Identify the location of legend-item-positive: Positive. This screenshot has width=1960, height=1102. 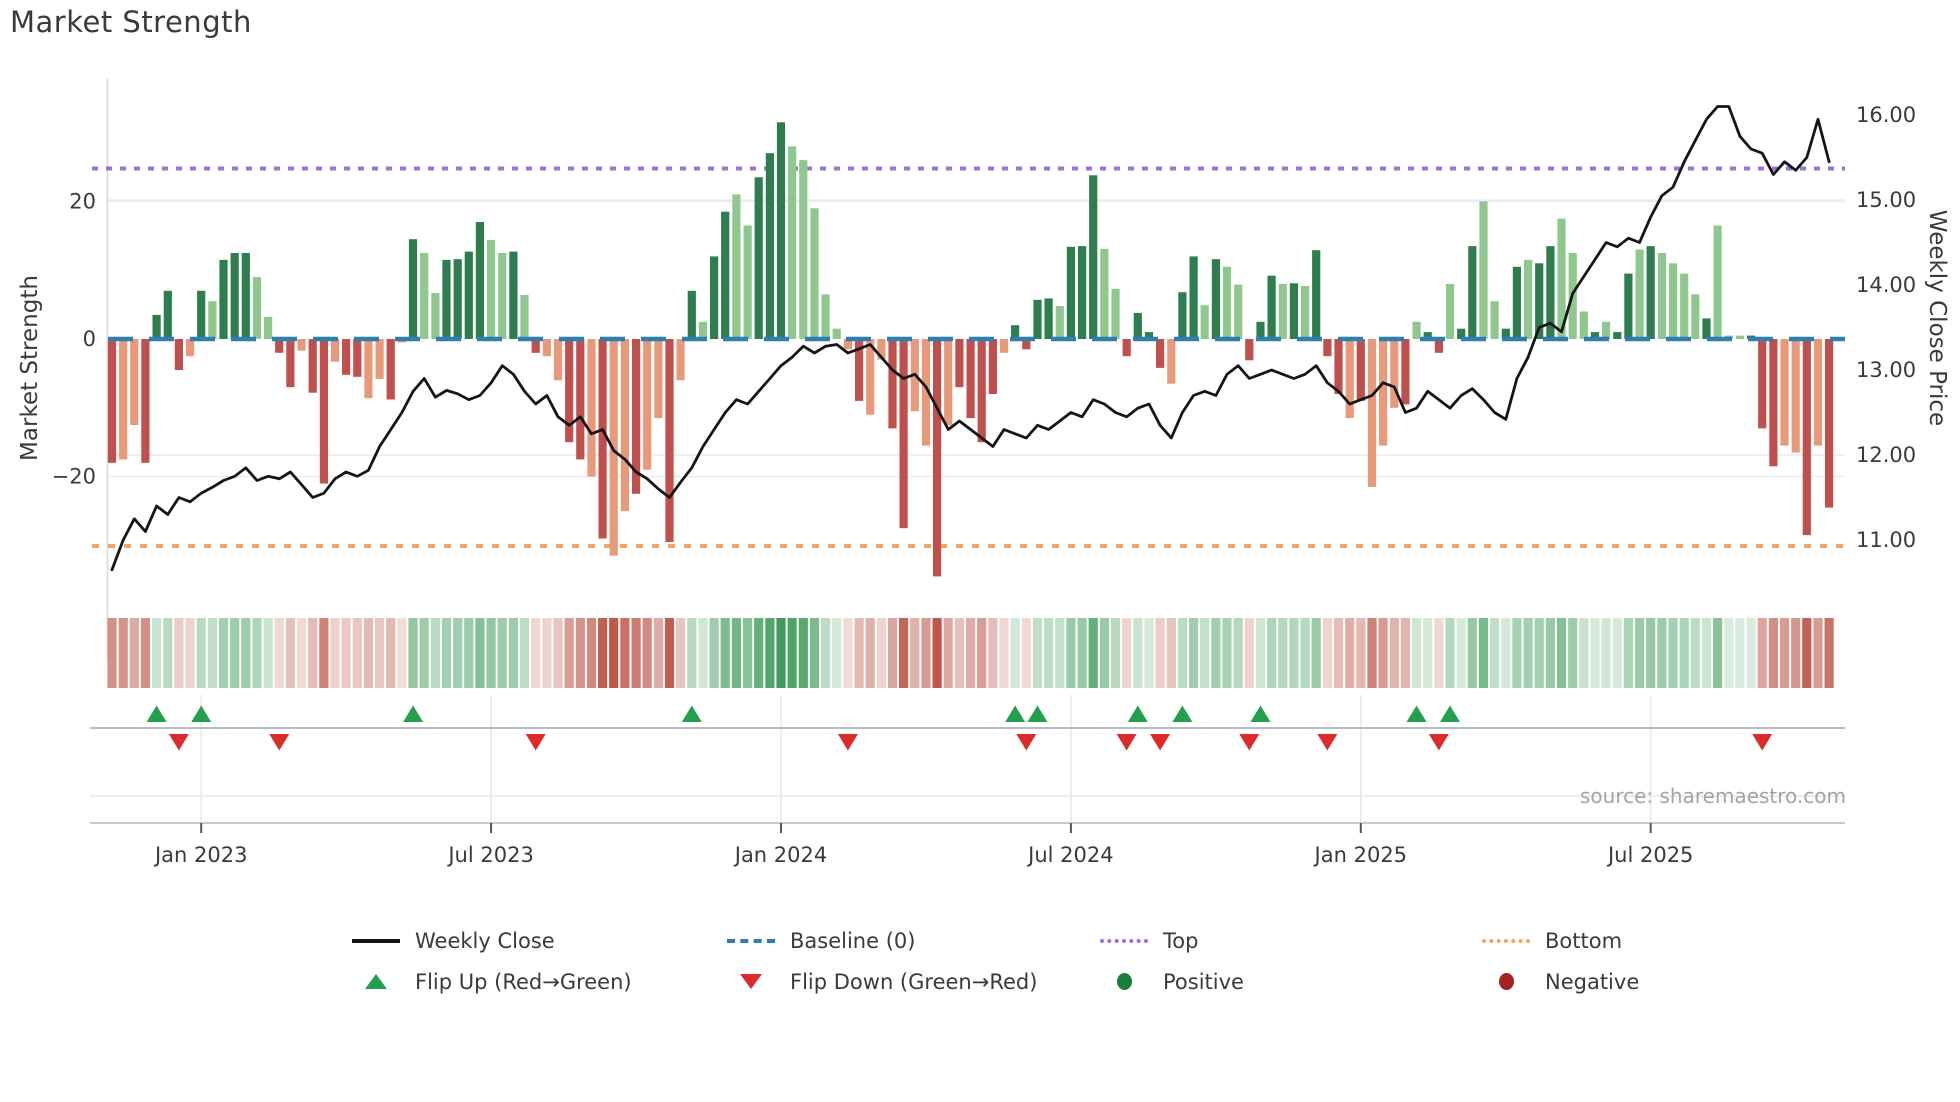
(1291, 982).